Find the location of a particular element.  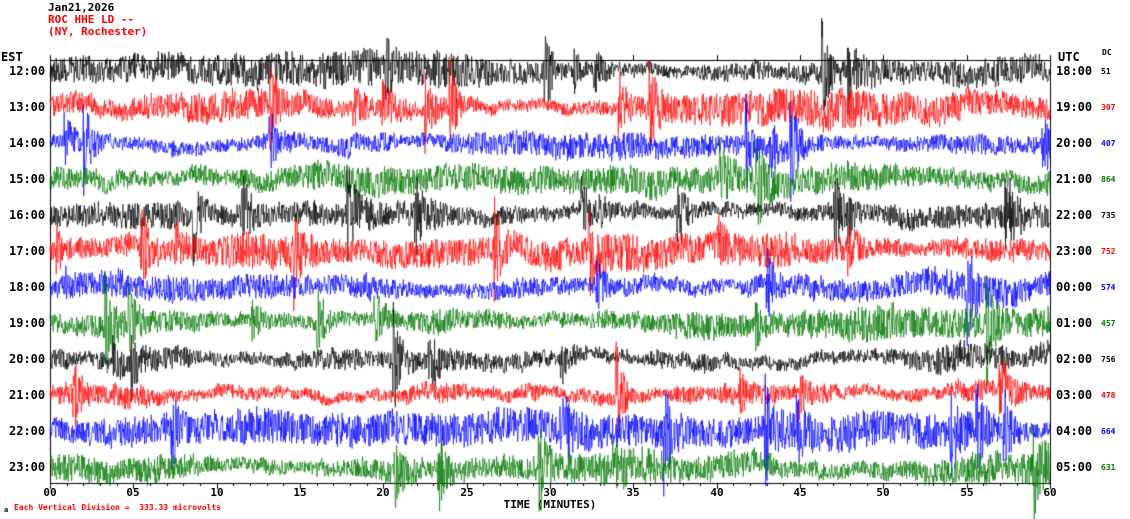

est-time-label: 22:00 is located at coordinates (27, 431).